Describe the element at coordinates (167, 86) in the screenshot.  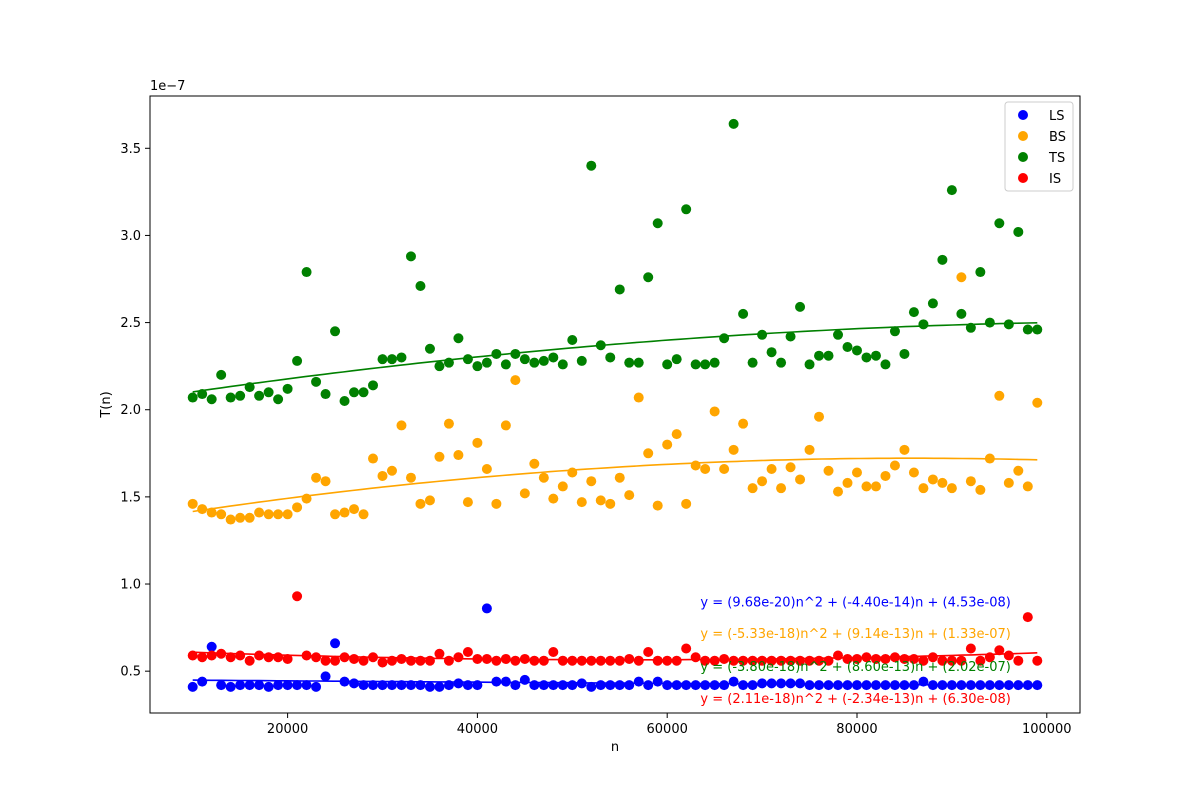
I see `y-axis-offset-label: 1e−7` at that location.